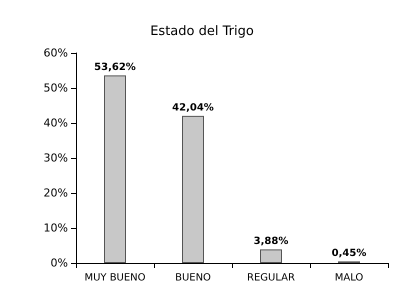 The image size is (404, 300). I want to click on x-tick-label: MALO, so click(349, 278).